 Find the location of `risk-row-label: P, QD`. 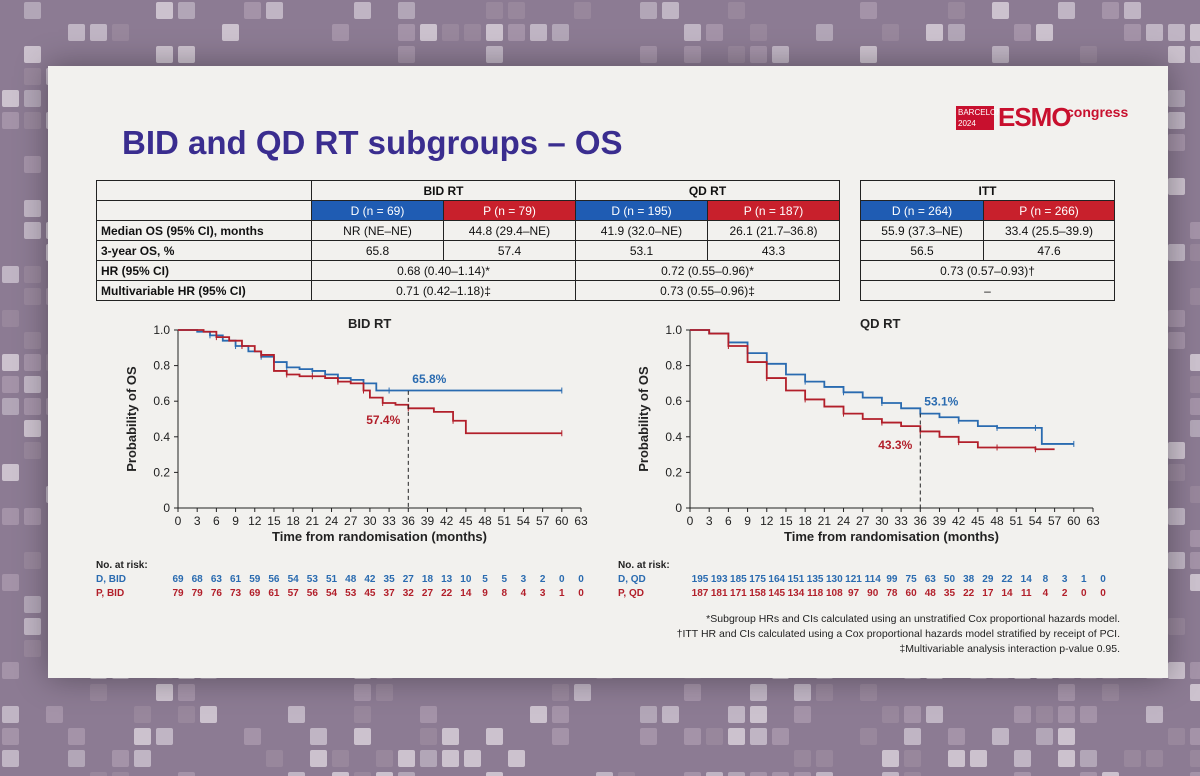

risk-row-label: P, QD is located at coordinates (631, 593).